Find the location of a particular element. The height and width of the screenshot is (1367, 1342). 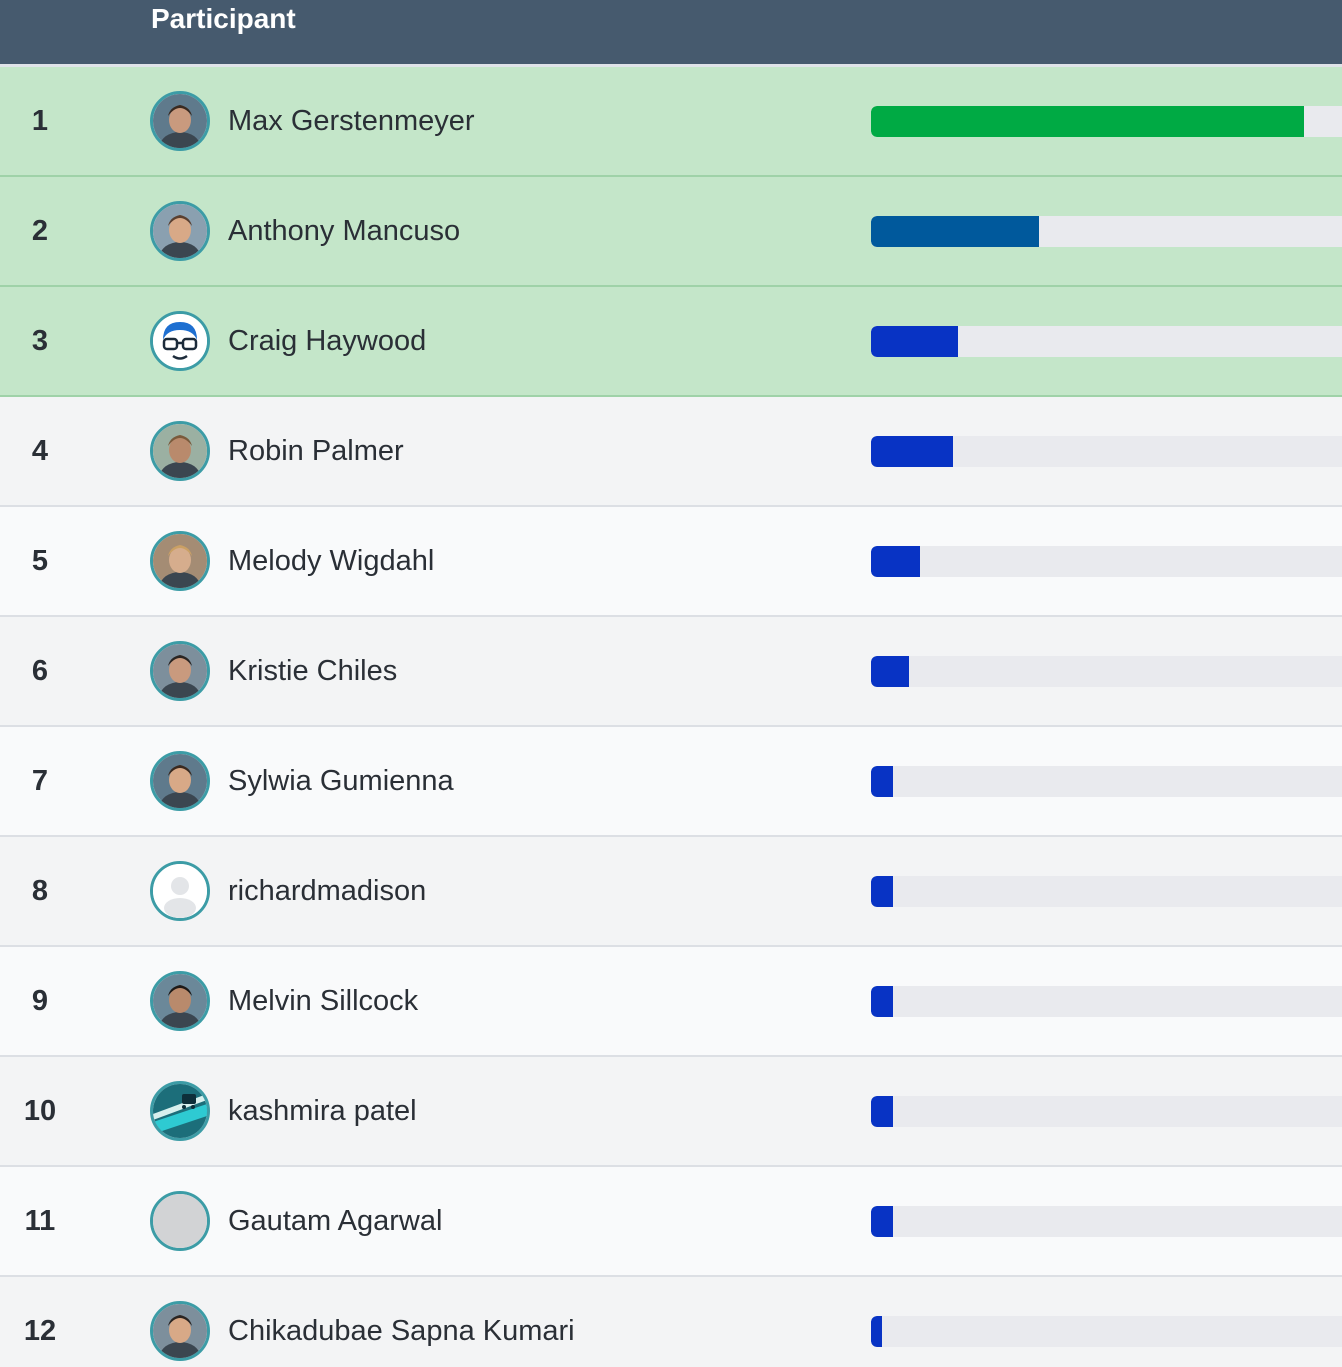

participant-name: Craig Haywood is located at coordinates (327, 341).